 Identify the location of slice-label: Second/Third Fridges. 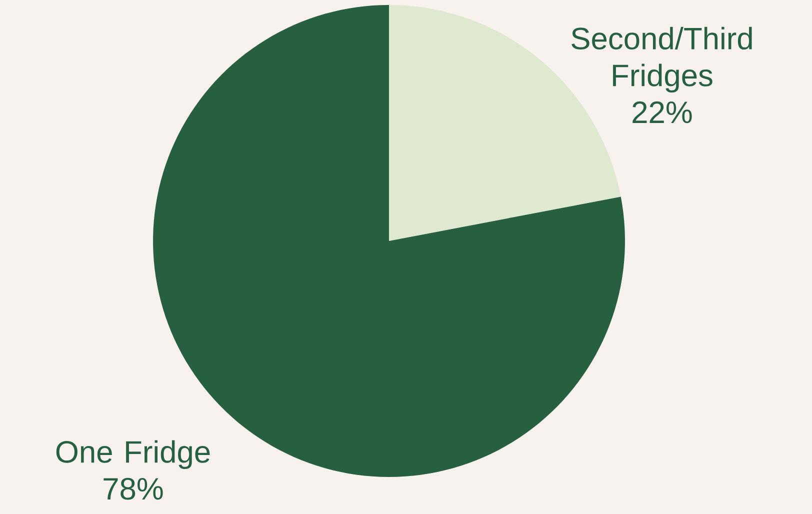
(662, 59).